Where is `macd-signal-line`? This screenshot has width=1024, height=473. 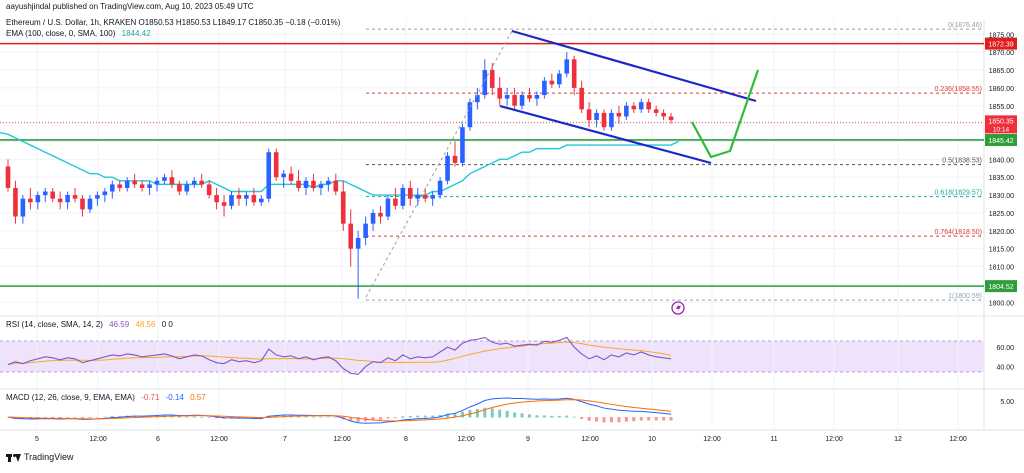
macd-signal-line is located at coordinates (339, 410).